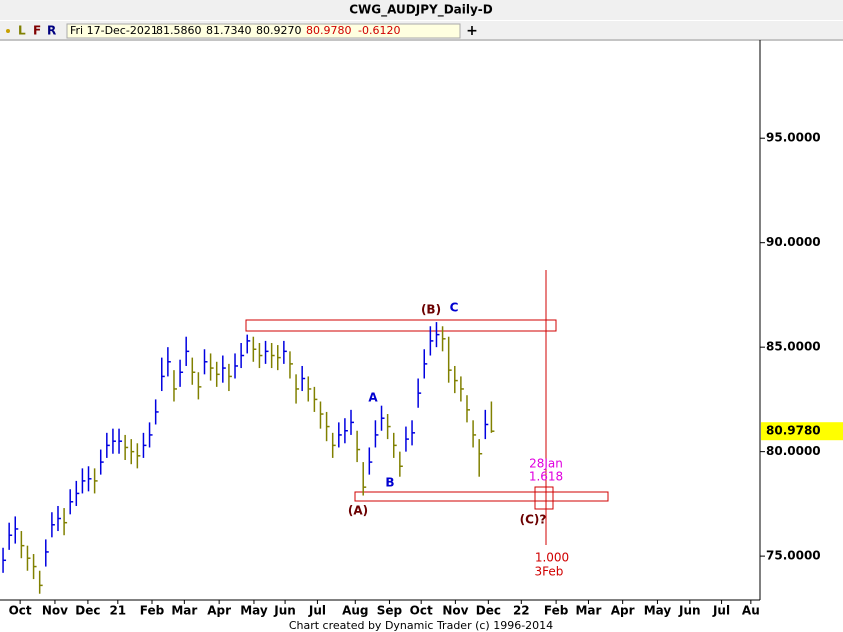 This screenshot has height=632, width=843. Describe the element at coordinates (533, 520) in the screenshot. I see `wave-label: (C)?` at that location.